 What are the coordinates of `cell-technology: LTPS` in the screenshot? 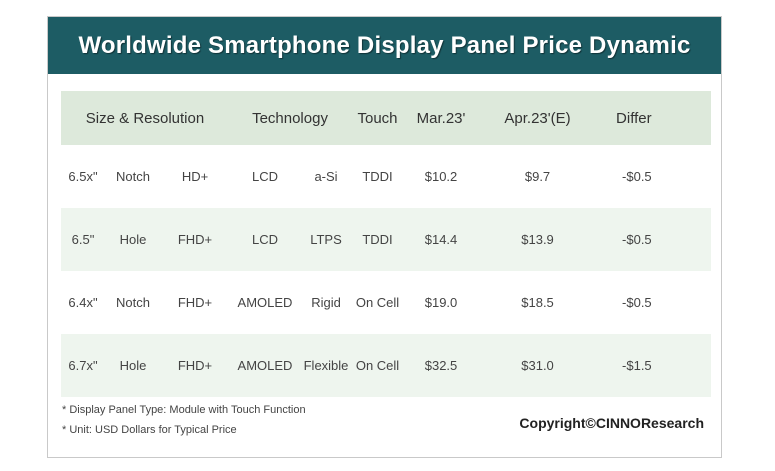 It's located at (326, 239).